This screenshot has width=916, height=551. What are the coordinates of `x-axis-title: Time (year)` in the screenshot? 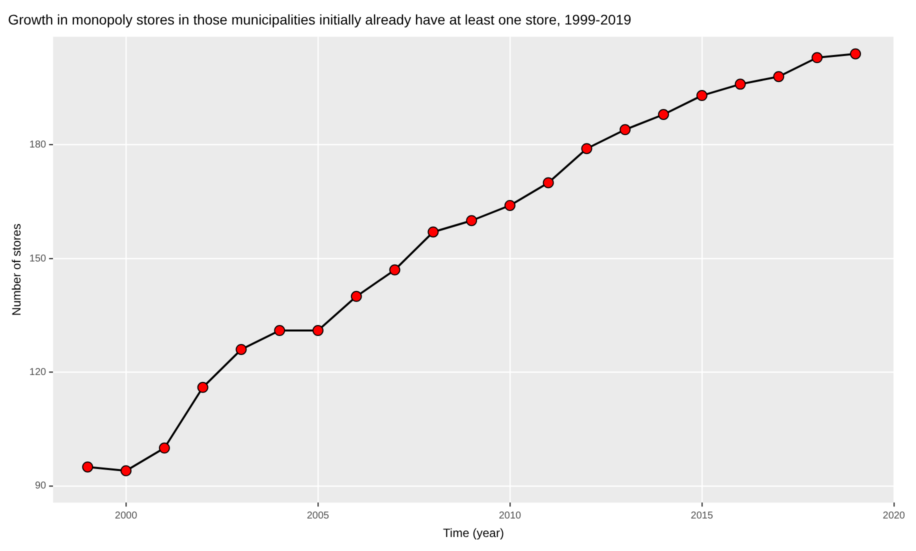 It's located at (473, 533).